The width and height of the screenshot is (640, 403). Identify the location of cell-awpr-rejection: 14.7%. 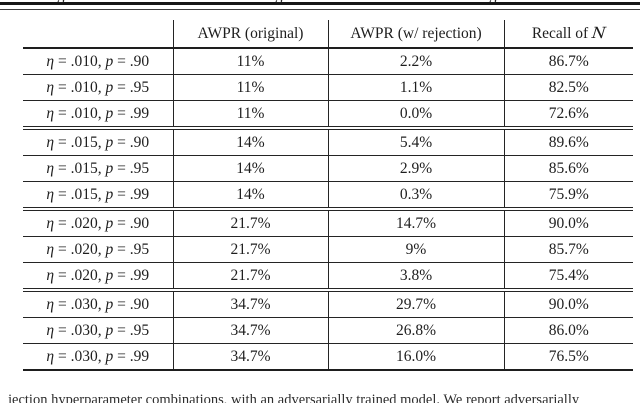
(415, 223).